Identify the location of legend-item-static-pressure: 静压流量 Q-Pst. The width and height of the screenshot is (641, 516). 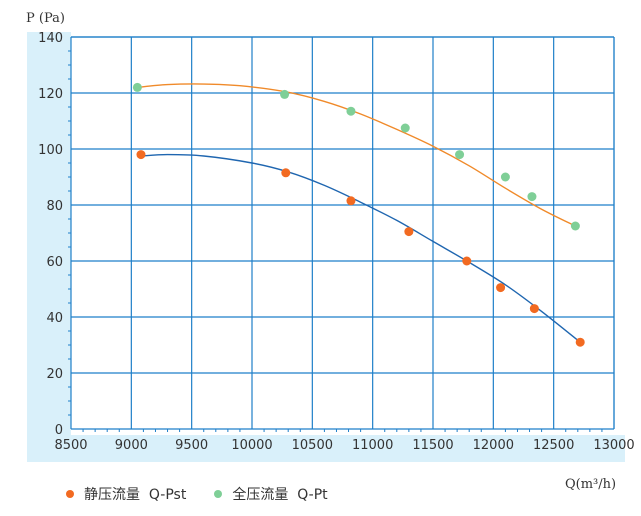
(126, 494).